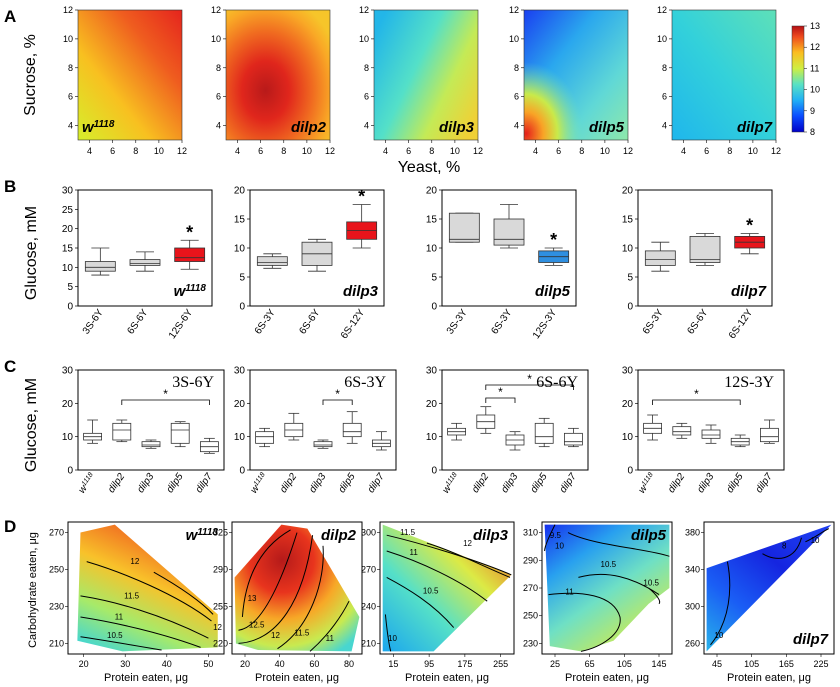  I want to click on box-6S-3Y: 6S-3Y, so click(658, 288).